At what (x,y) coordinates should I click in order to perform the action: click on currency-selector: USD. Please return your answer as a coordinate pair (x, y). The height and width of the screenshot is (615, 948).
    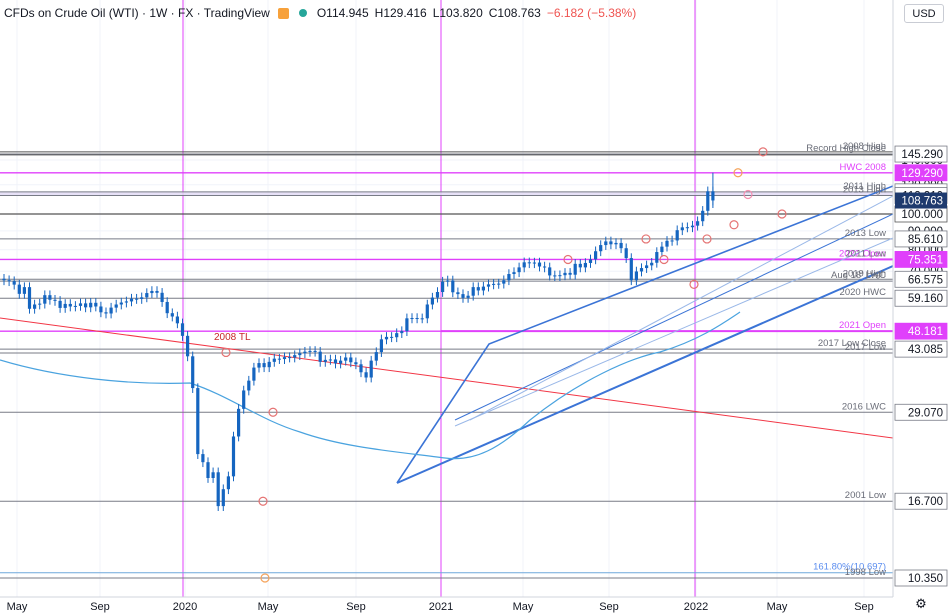
    Looking at the image, I should click on (924, 13).